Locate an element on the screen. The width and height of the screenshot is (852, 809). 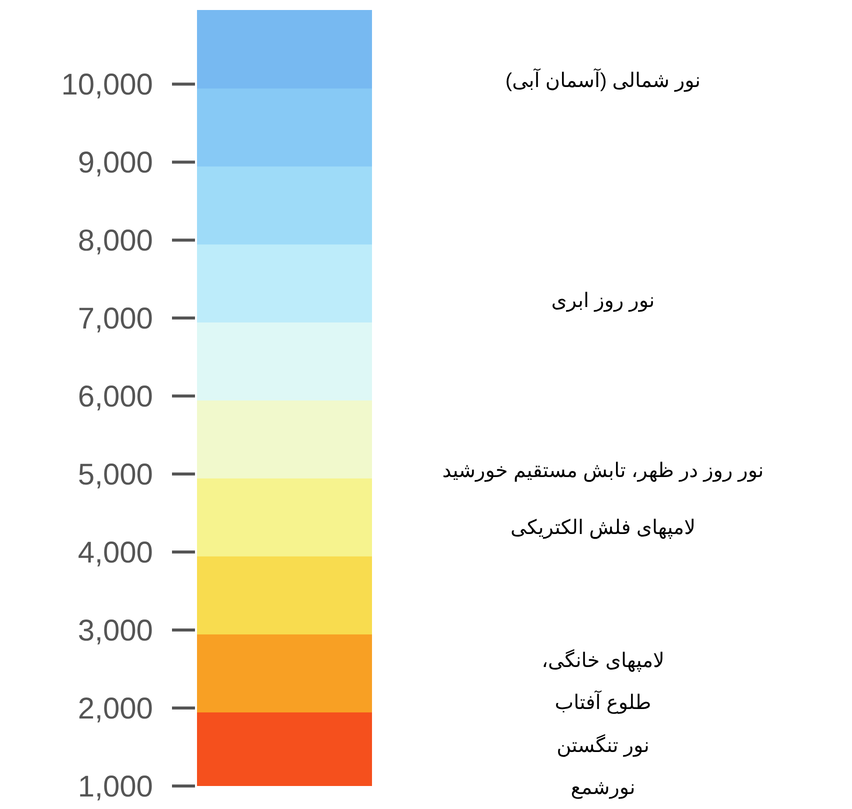
y-tick-label: 3,000 is located at coordinates (115, 631).